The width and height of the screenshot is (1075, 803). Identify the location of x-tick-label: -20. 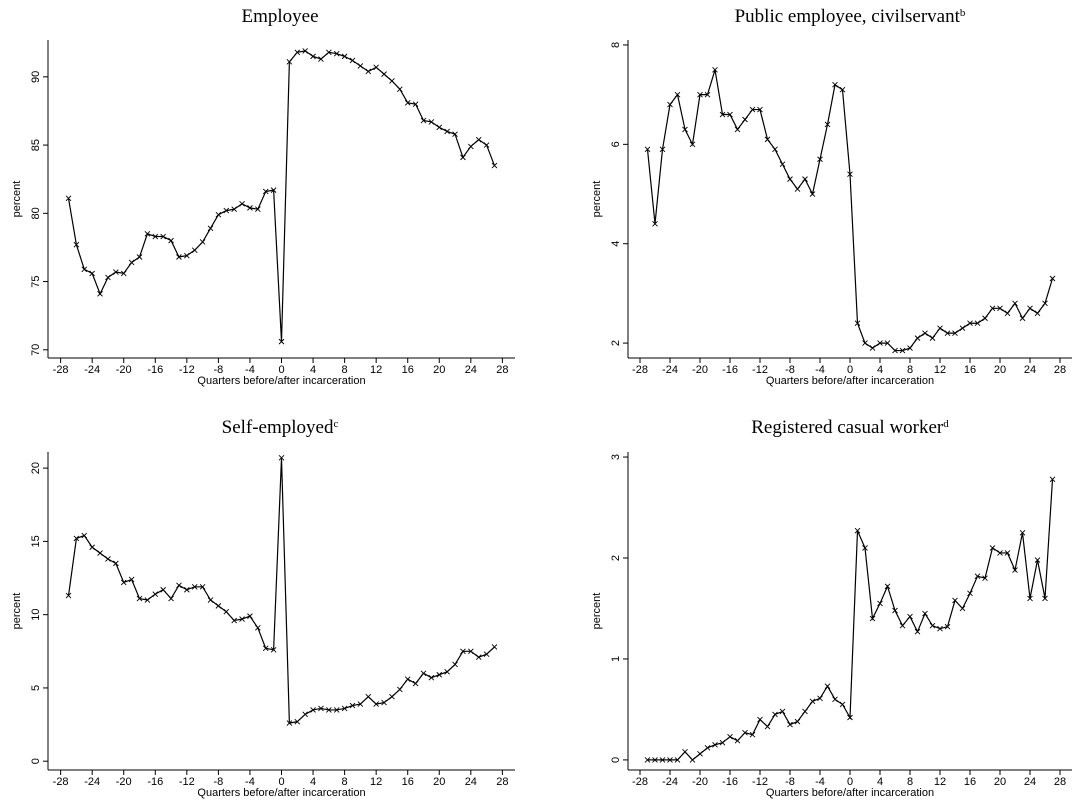
(124, 370).